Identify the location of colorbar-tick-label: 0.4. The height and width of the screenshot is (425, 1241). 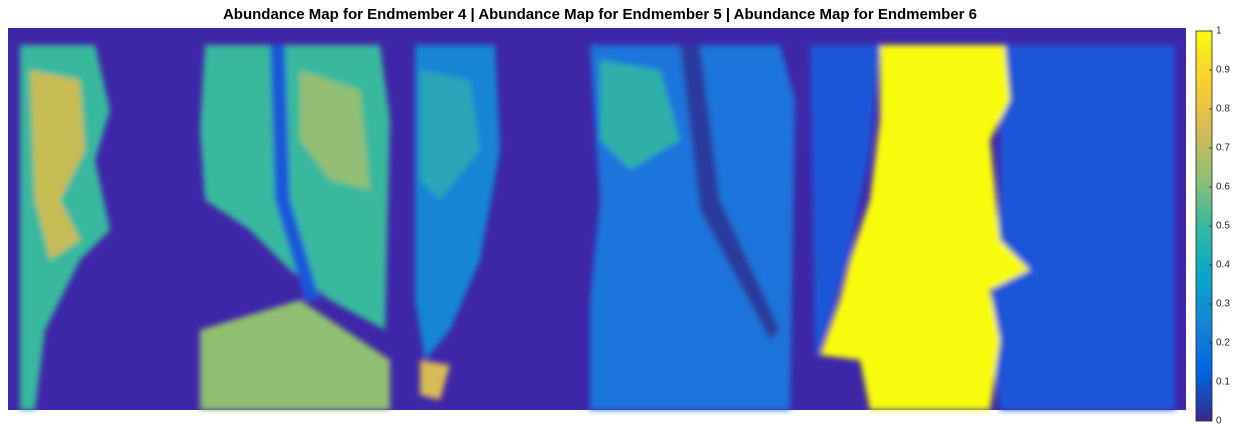
(1223, 265).